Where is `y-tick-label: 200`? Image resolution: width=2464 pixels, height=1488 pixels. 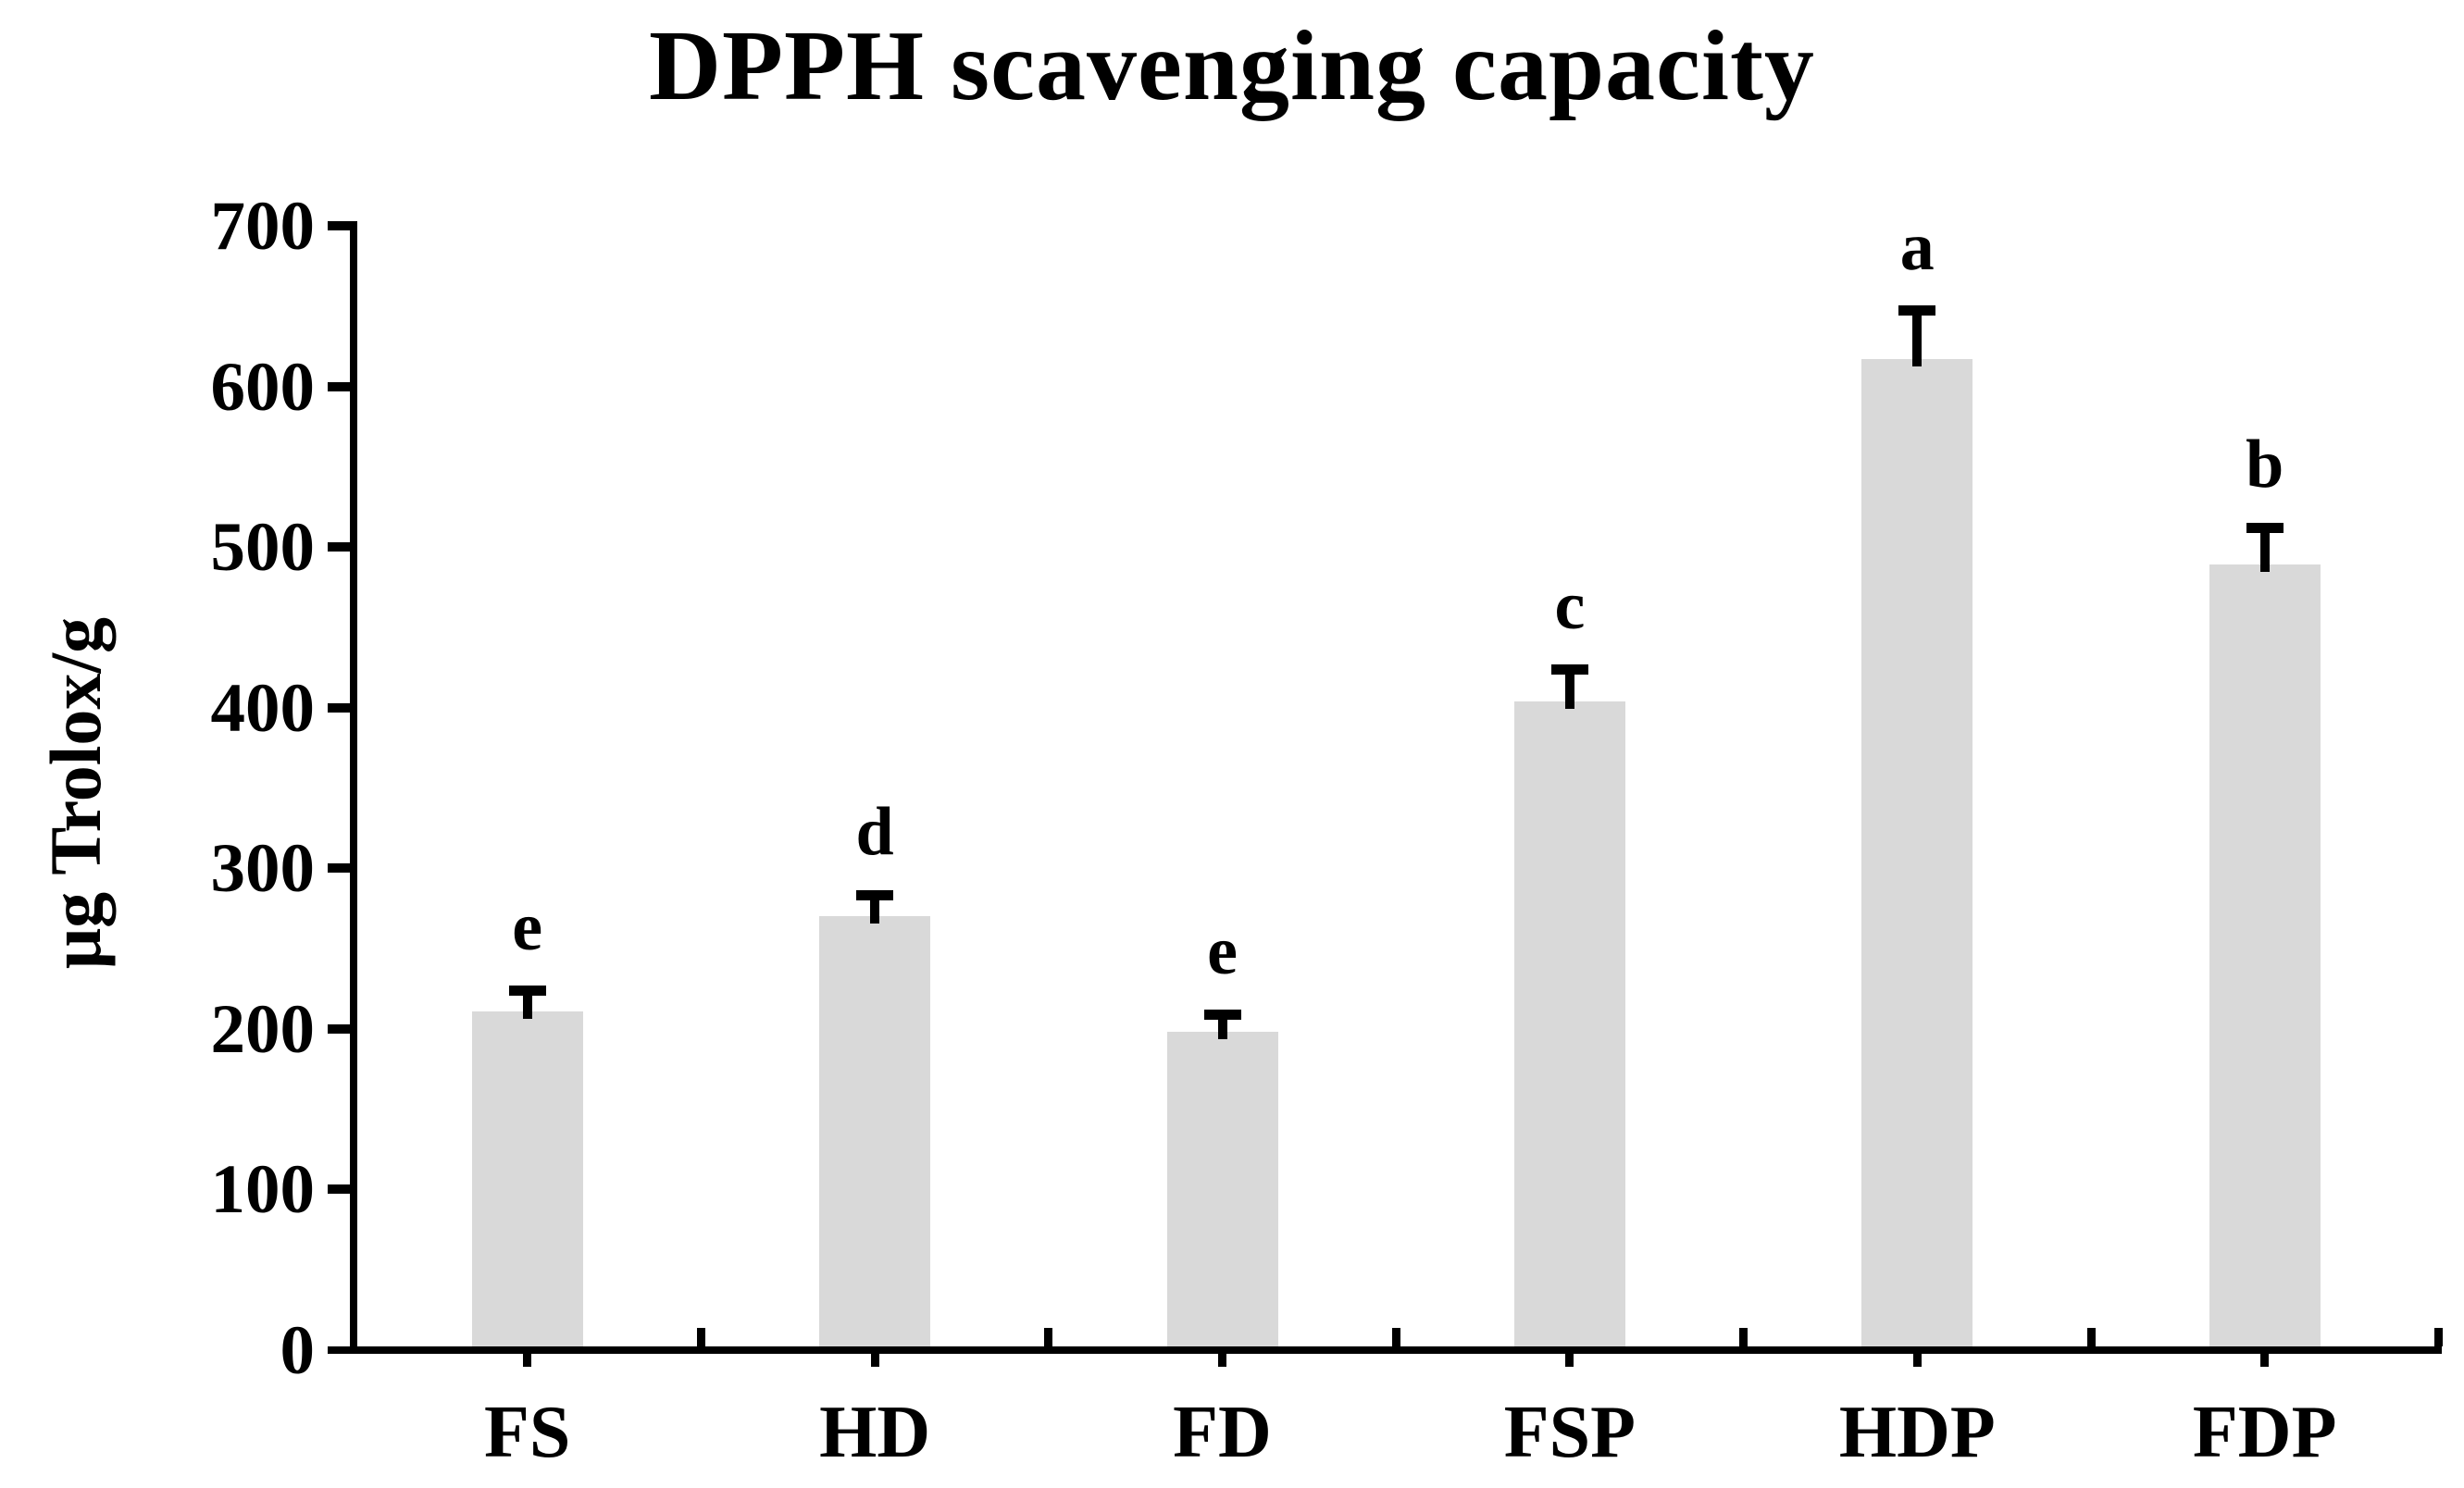 y-tick-label: 200 is located at coordinates (263, 1029).